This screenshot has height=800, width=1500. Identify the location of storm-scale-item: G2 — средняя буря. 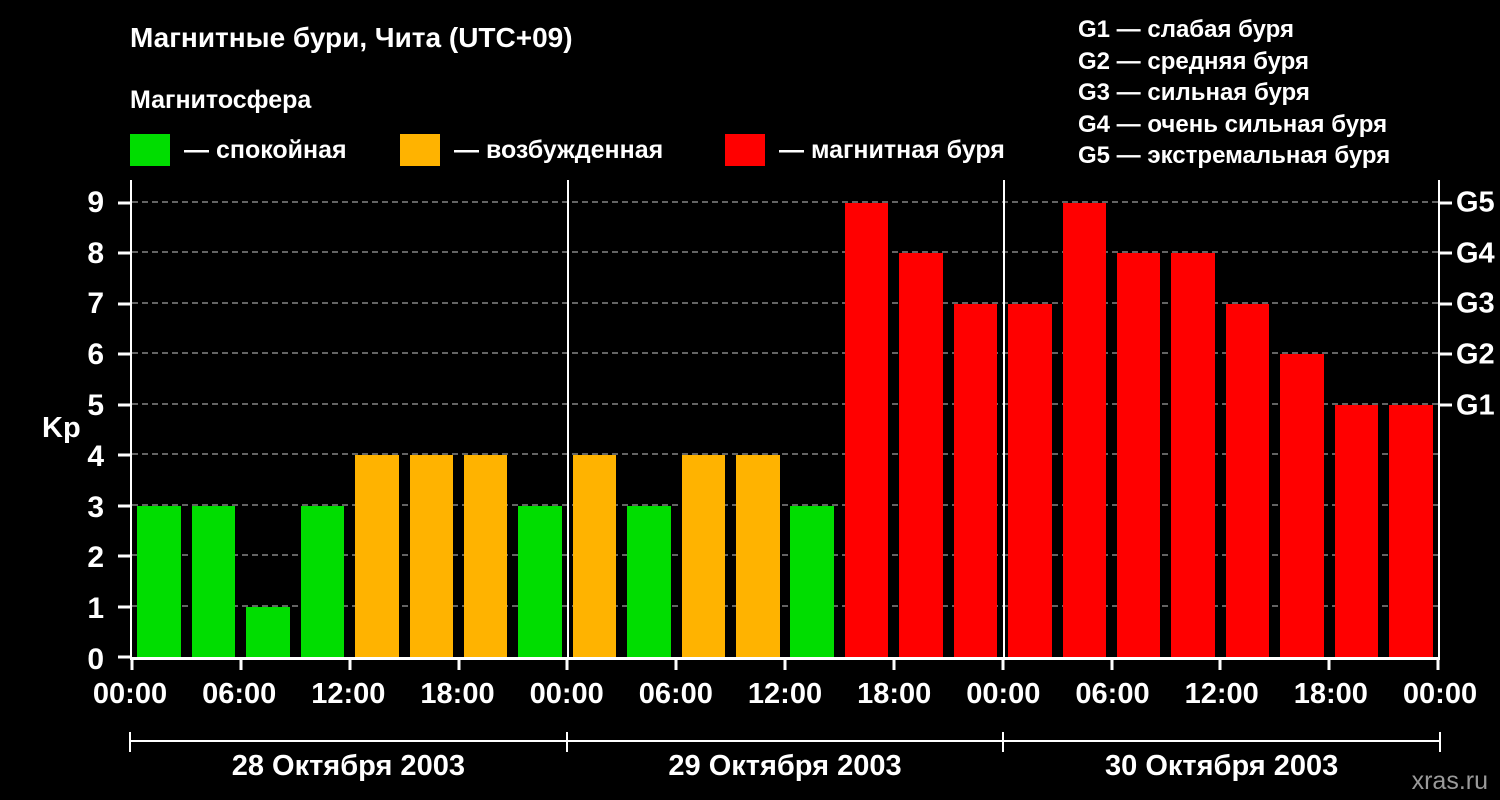
(1193, 61).